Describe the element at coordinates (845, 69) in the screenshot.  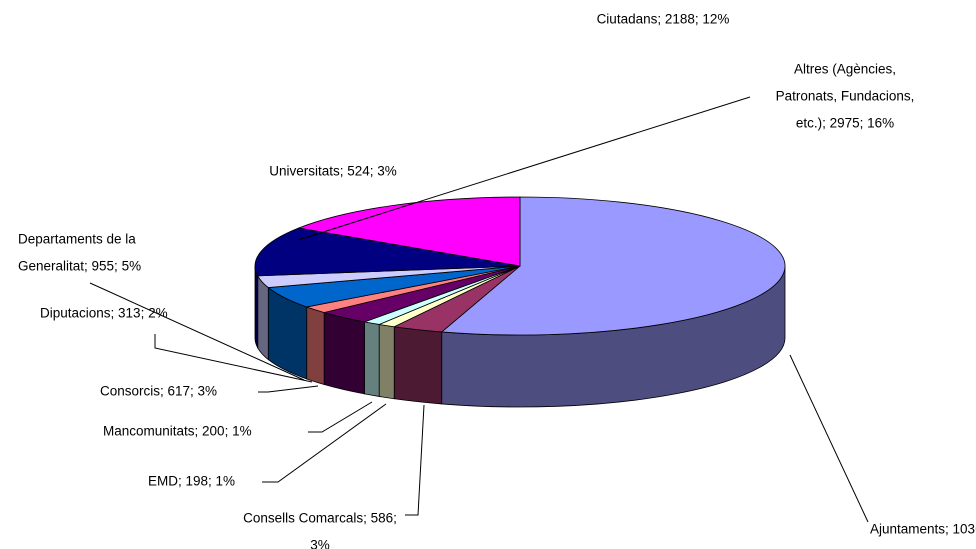
I see `slice-label: Altres (Agències,` at that location.